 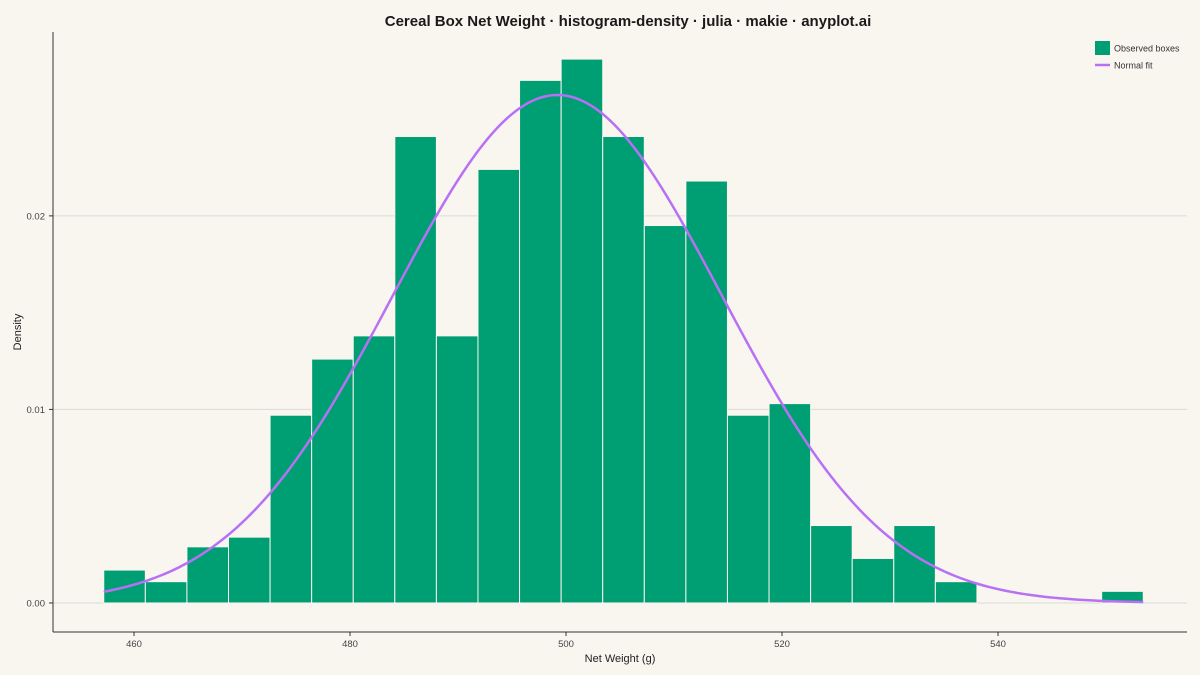 What do you see at coordinates (1137, 56) in the screenshot?
I see `legend: Observed boxes Normal fit` at bounding box center [1137, 56].